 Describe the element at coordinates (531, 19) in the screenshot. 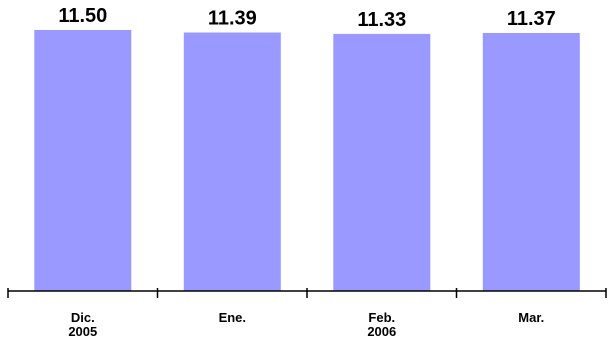

I see `bar-value-label: 11.37` at that location.